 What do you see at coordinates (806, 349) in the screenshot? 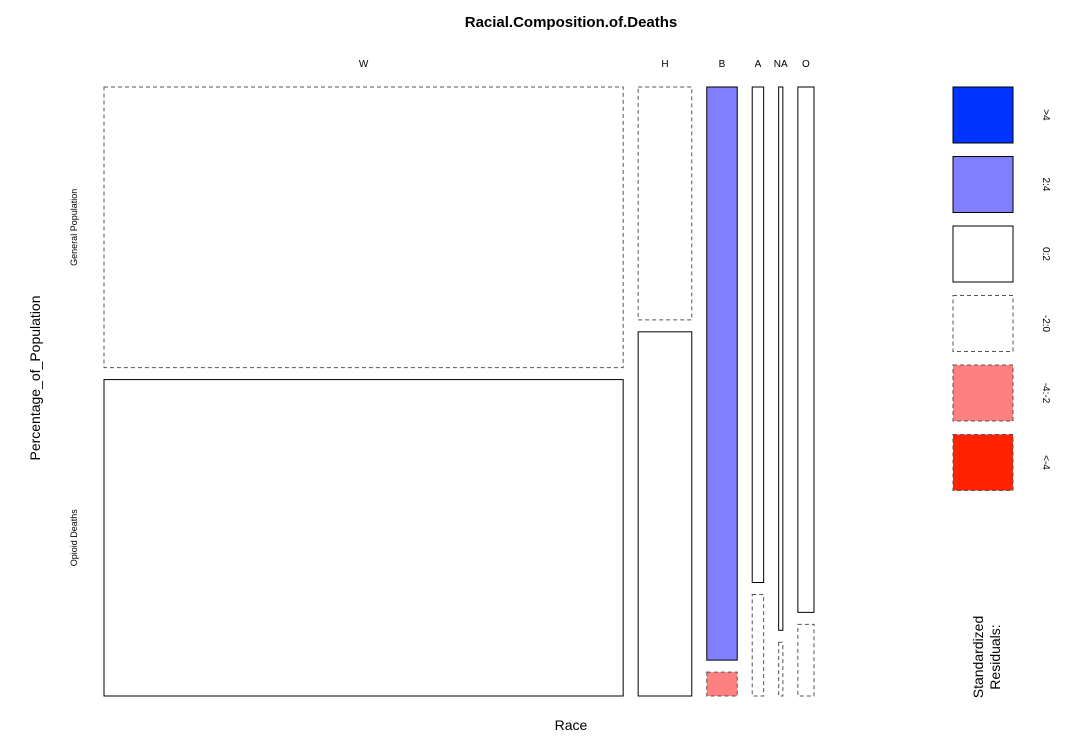
I see `tile-o-general-population` at bounding box center [806, 349].